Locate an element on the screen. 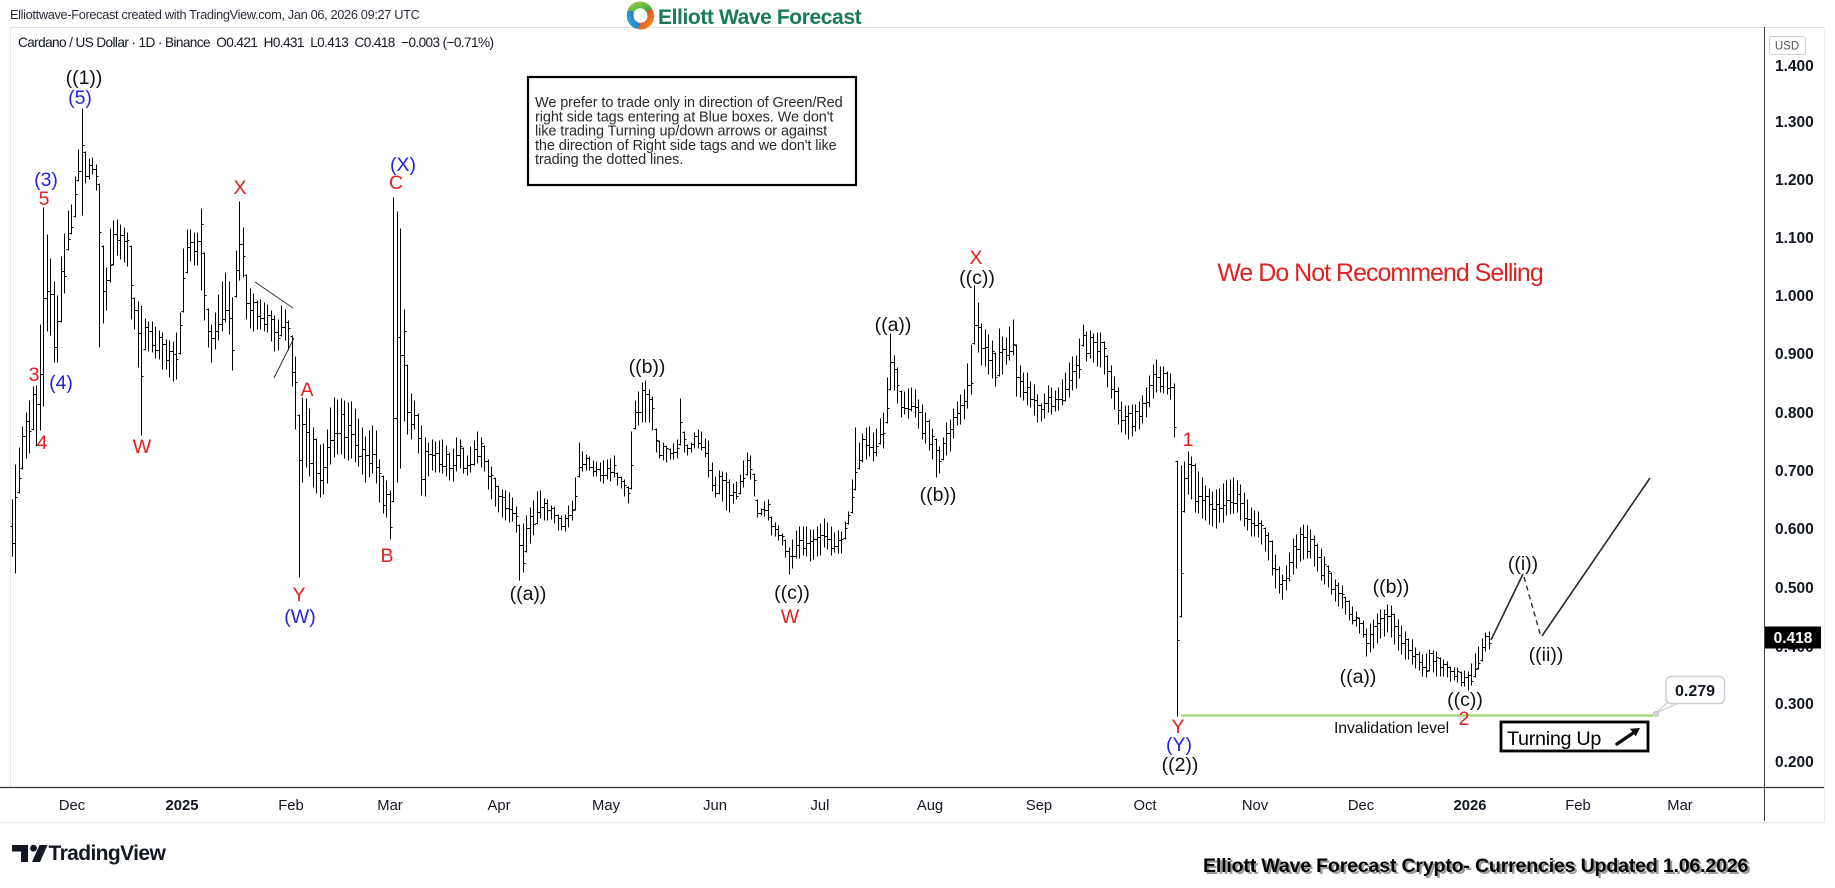 The width and height of the screenshot is (1835, 888). svg-text: 0.418 is located at coordinates (1793, 638).